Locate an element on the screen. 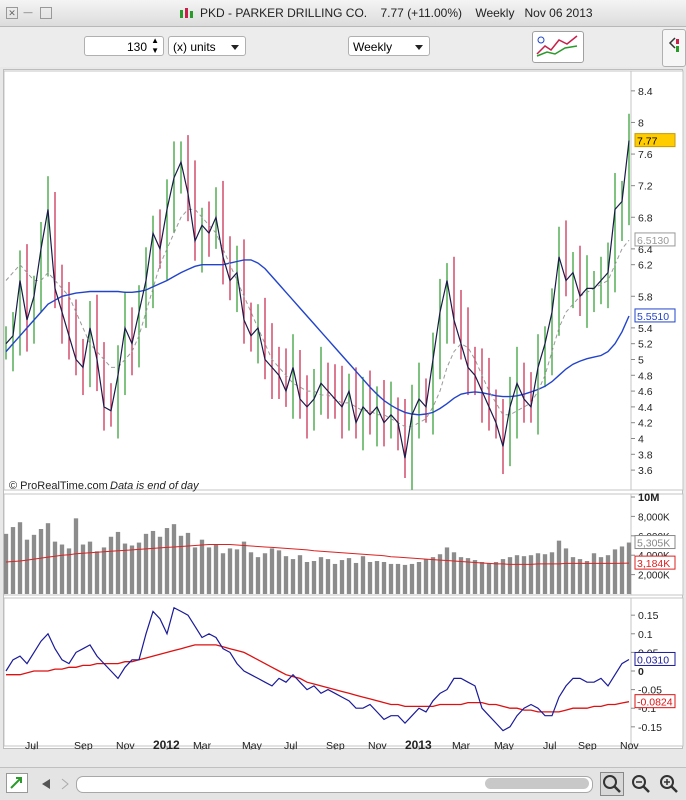 This screenshot has height=800, width=686. scrollbar-thumb is located at coordinates (537, 783).